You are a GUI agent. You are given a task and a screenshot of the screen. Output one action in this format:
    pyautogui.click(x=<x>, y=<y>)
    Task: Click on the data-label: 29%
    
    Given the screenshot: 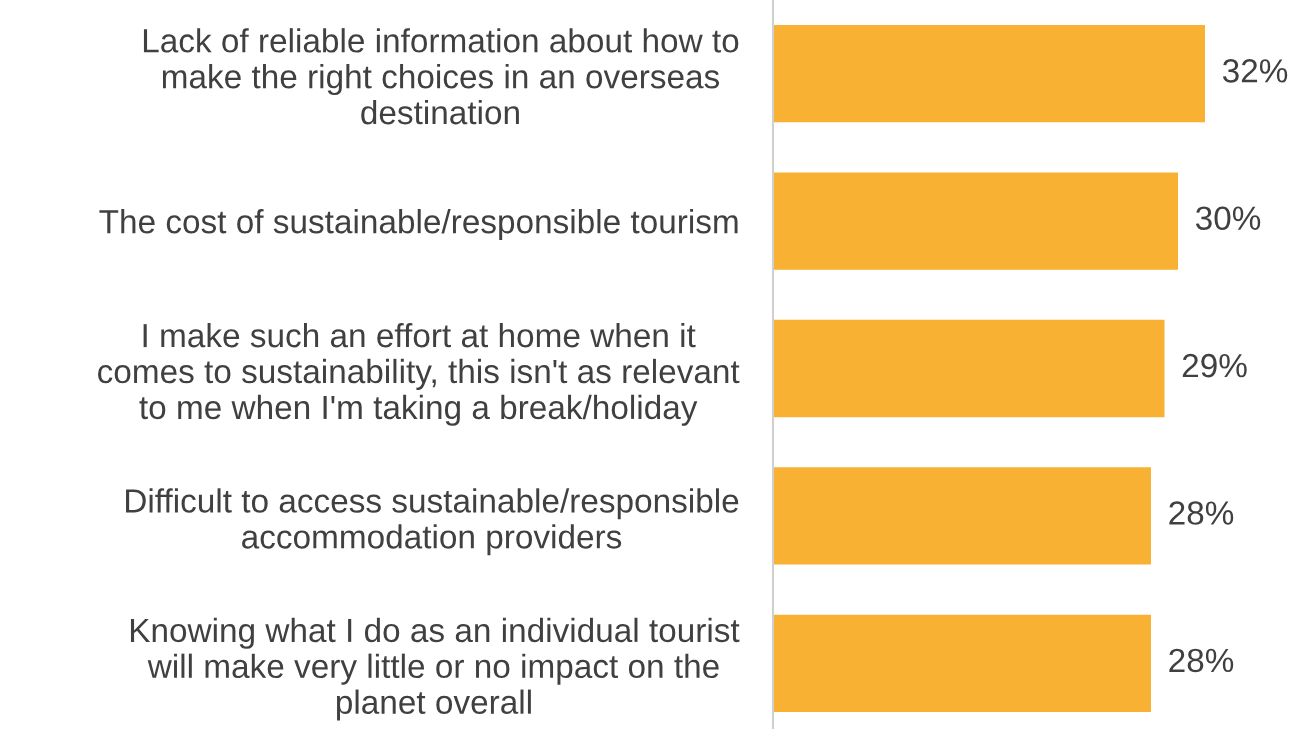 What is the action you would take?
    pyautogui.click(x=1214, y=365)
    